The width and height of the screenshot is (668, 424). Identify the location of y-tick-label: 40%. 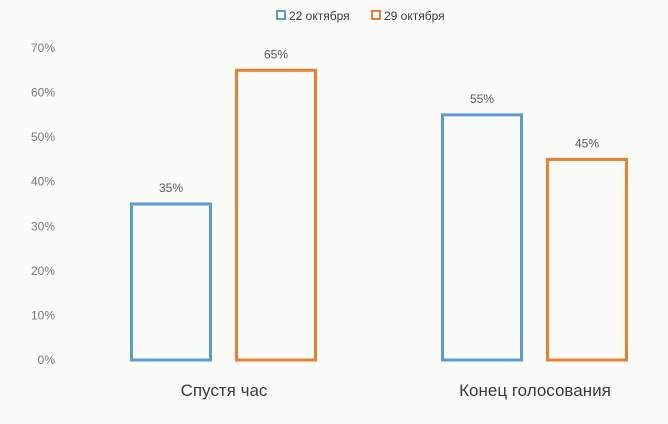
(43, 182).